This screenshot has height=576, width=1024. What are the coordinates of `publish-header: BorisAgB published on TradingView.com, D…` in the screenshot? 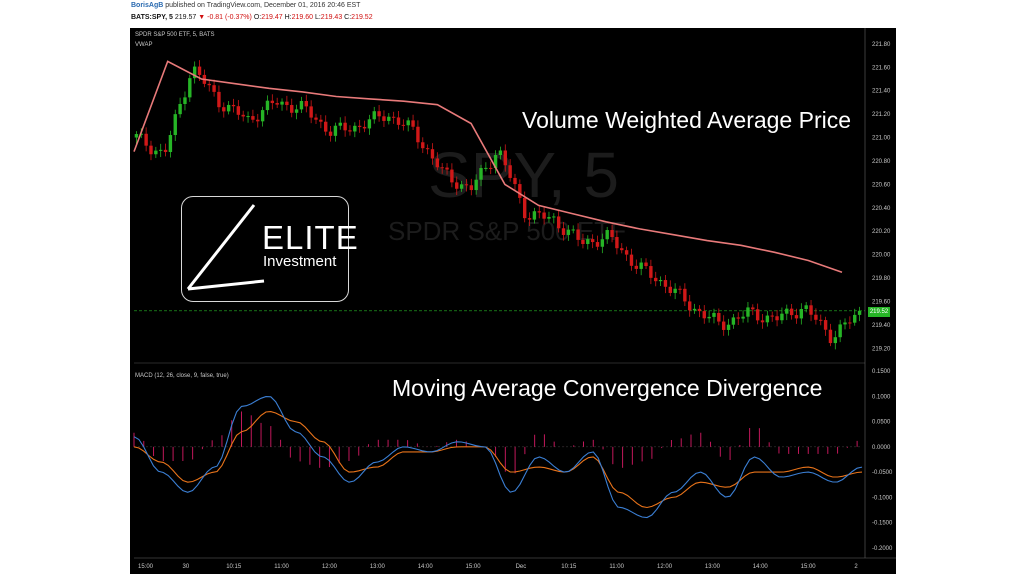 It's located at (513, 14).